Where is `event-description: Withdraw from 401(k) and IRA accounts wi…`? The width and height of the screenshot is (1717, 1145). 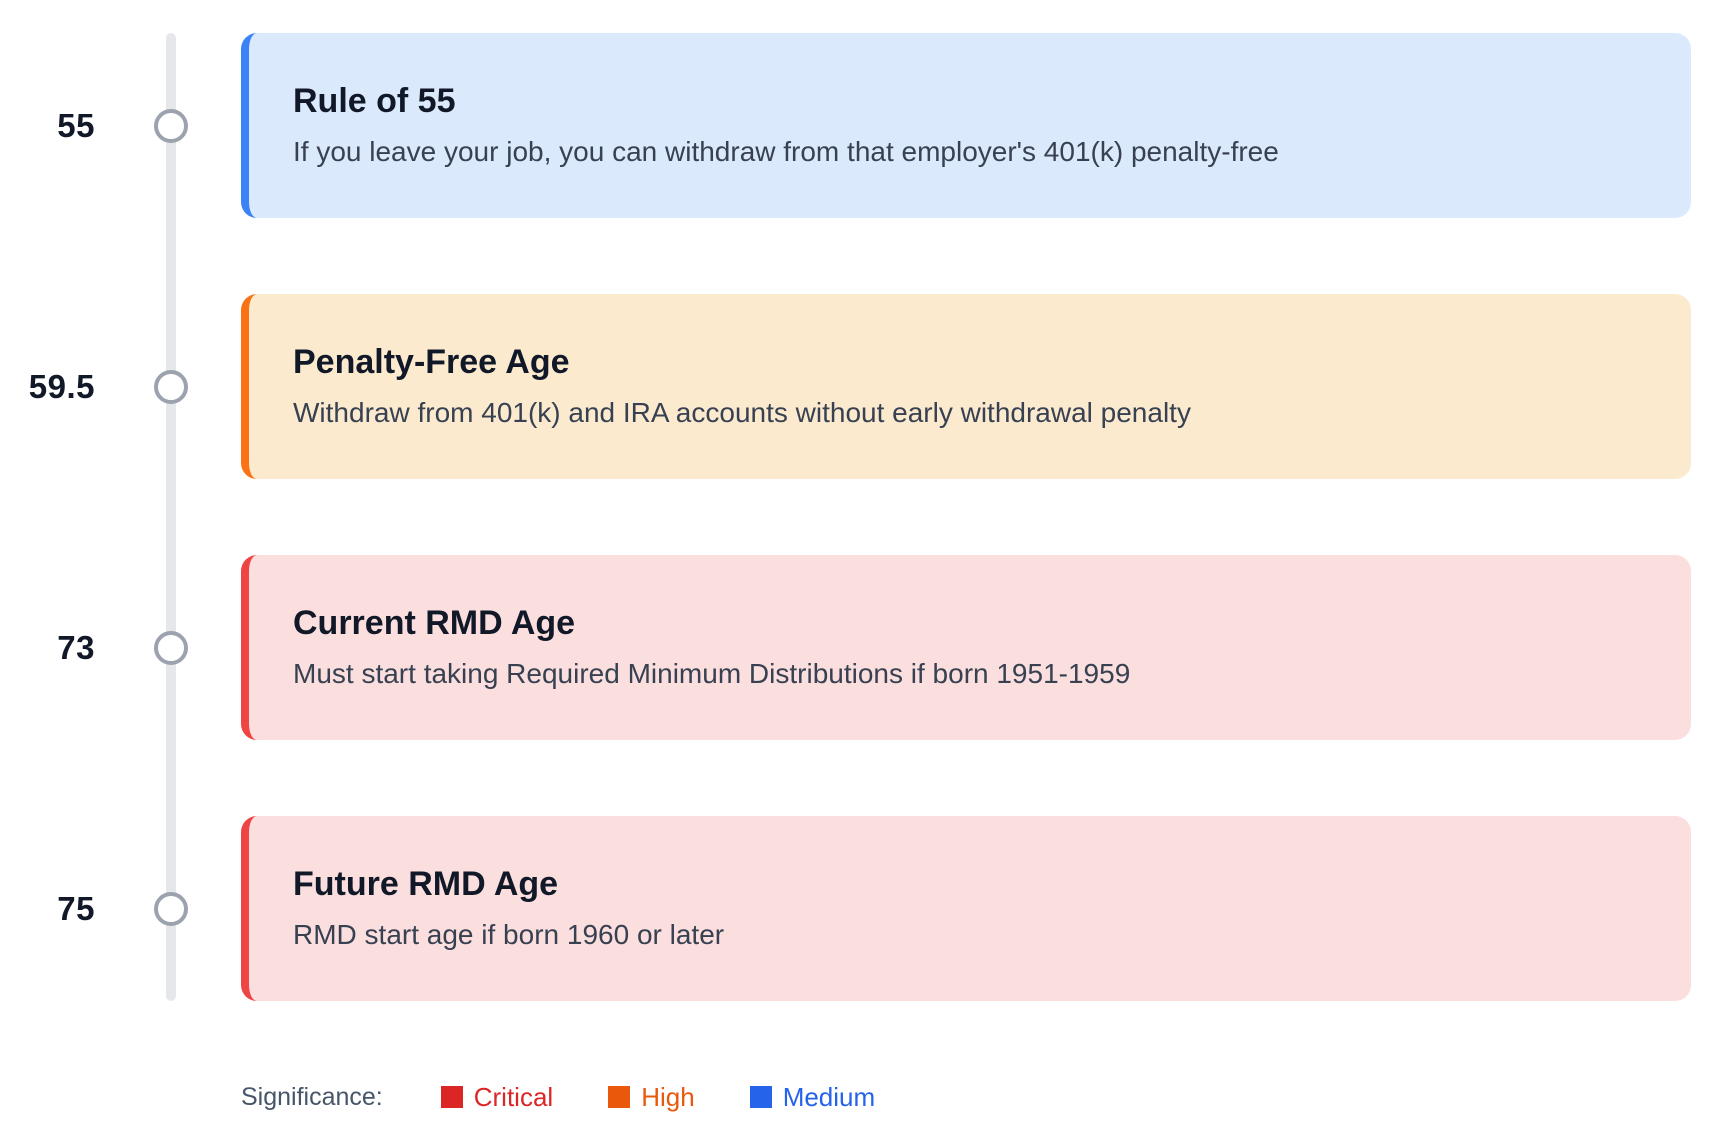
event-description: Withdraw from 401(k) and IRA accounts wi… is located at coordinates (742, 412).